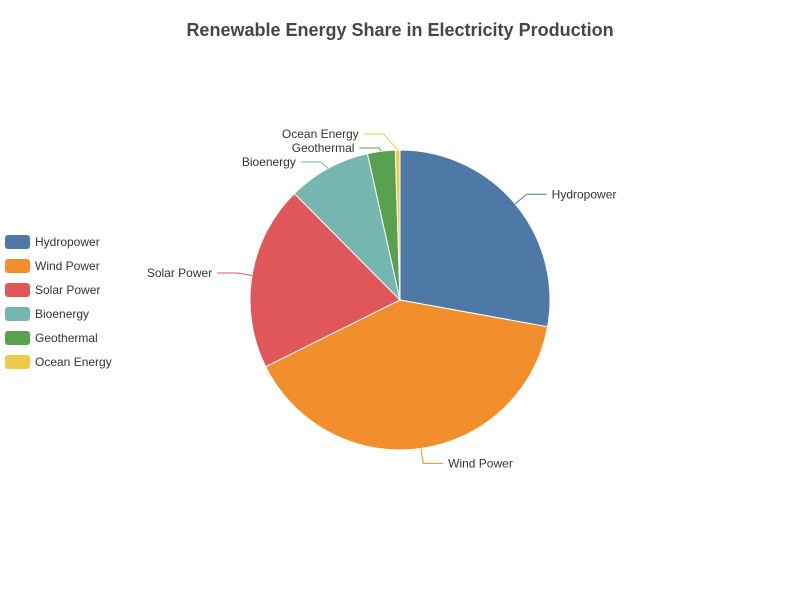 The height and width of the screenshot is (600, 800). What do you see at coordinates (17, 362) in the screenshot?
I see `legend-swatch-ocean-energy` at bounding box center [17, 362].